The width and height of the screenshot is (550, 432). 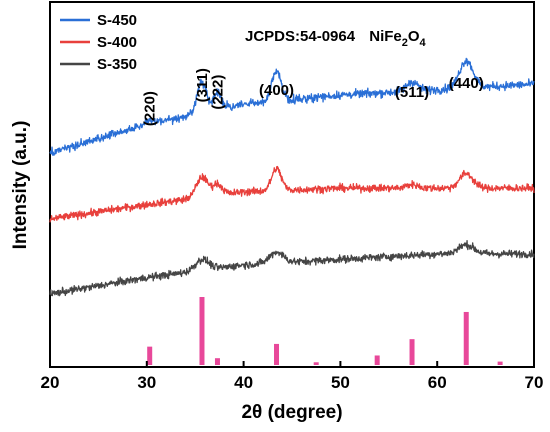 I want to click on x-ticks: 20 30 40 50 60 70, so click(x=292, y=376).